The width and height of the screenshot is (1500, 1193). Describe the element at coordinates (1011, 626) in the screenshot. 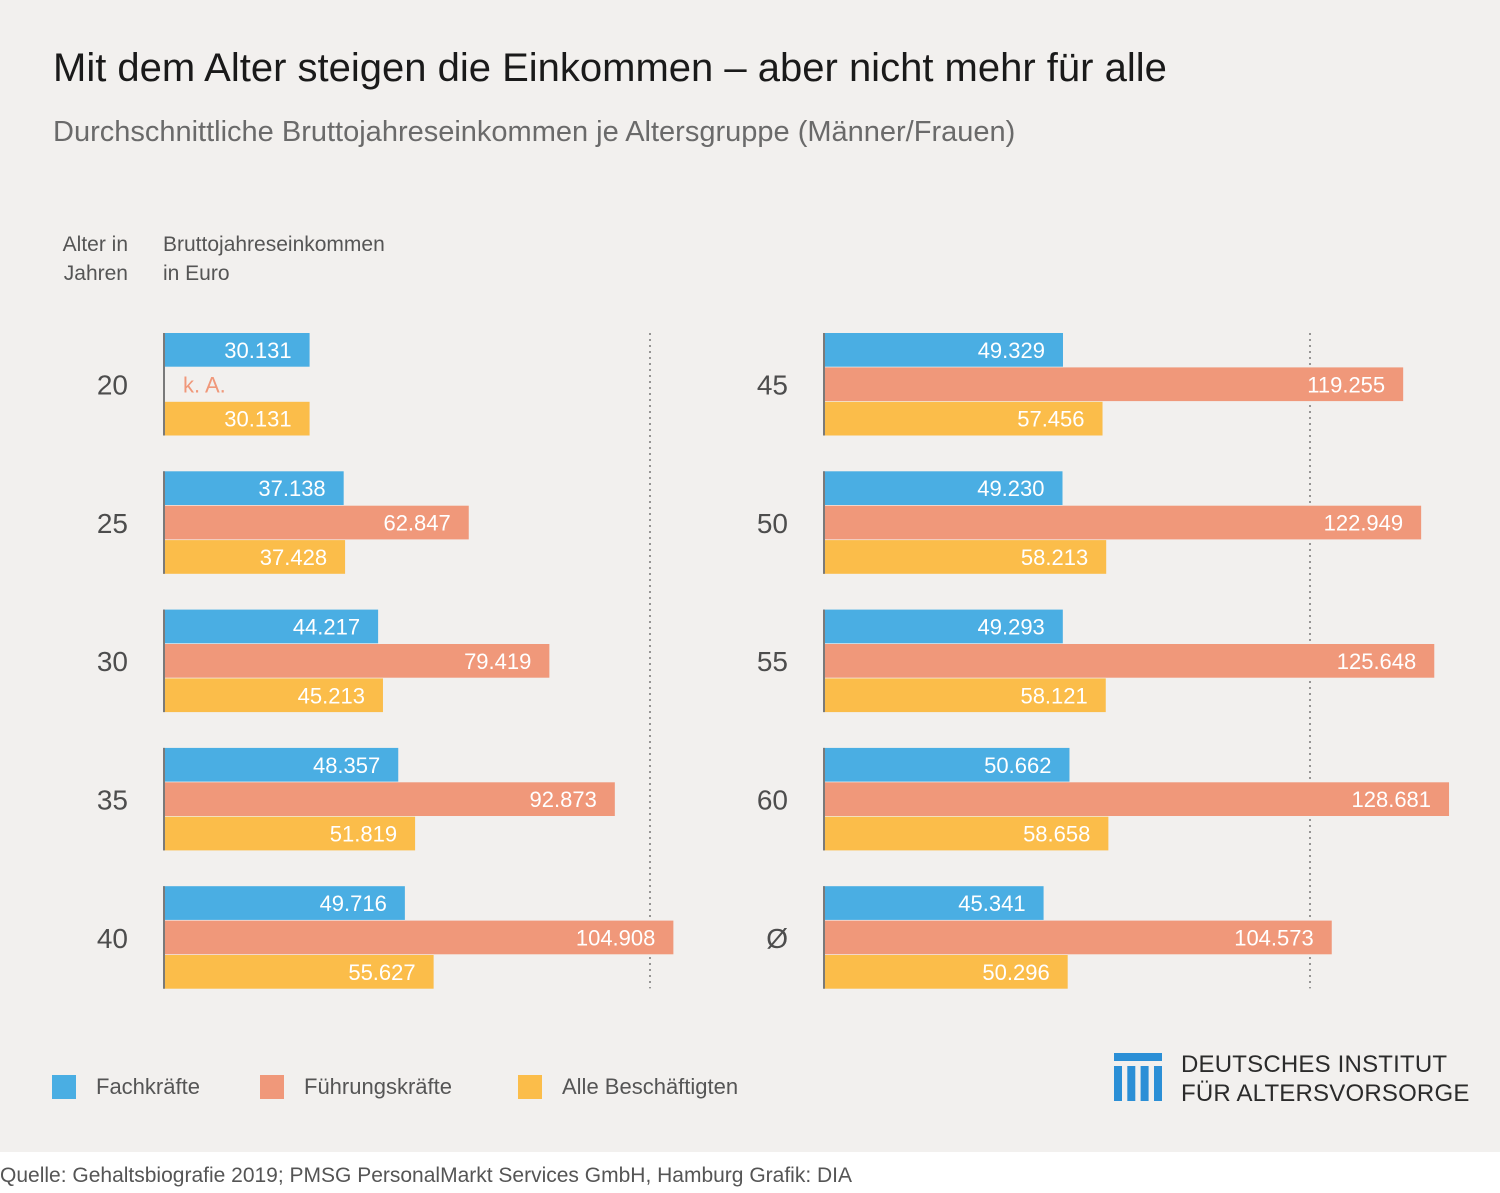

I see `value-label: 49.293` at that location.